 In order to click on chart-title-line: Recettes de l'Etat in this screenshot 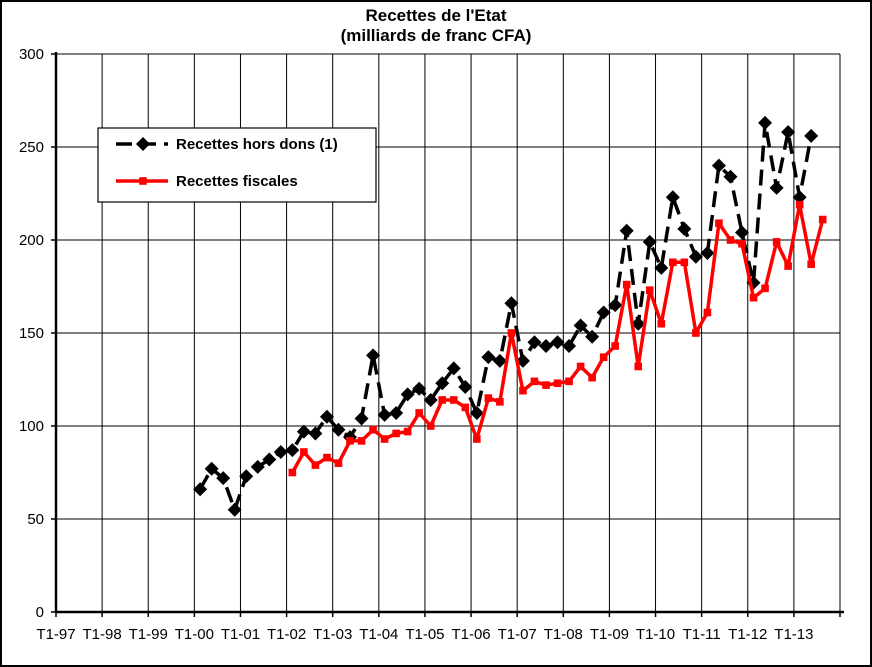, I will do `click(436, 15)`.